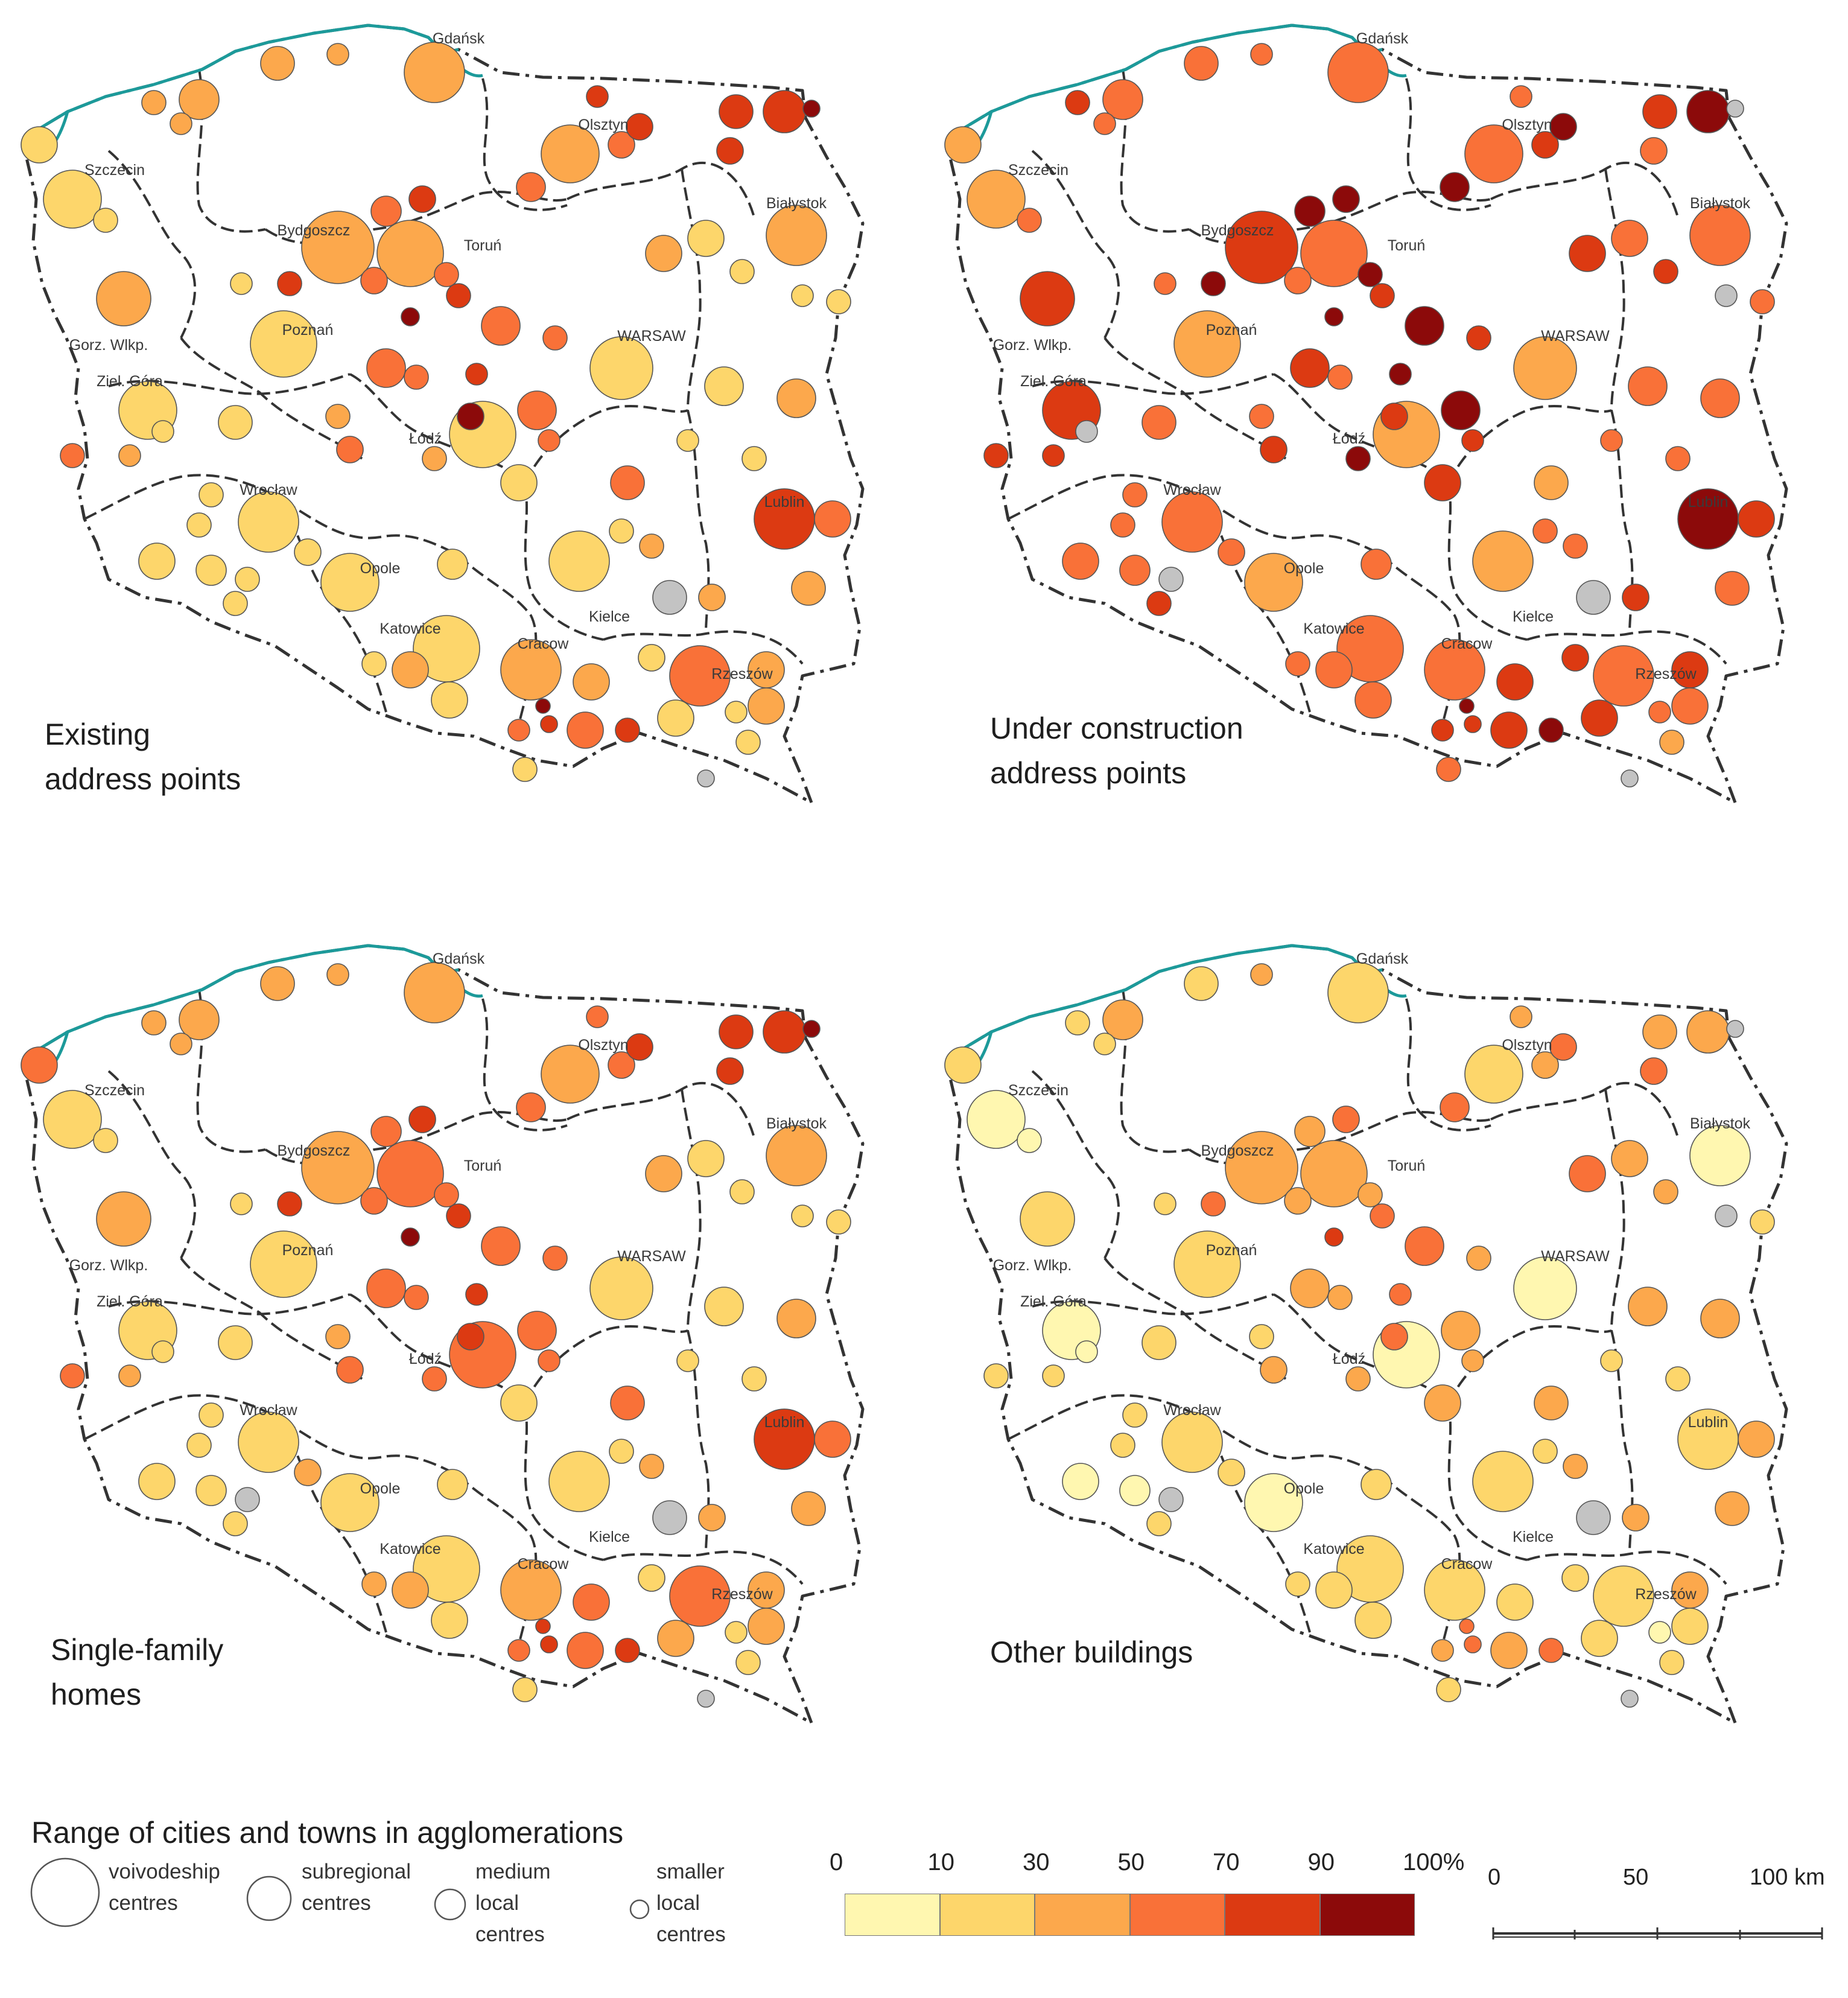  I want to click on city-label: Toruń, so click(1407, 1165).